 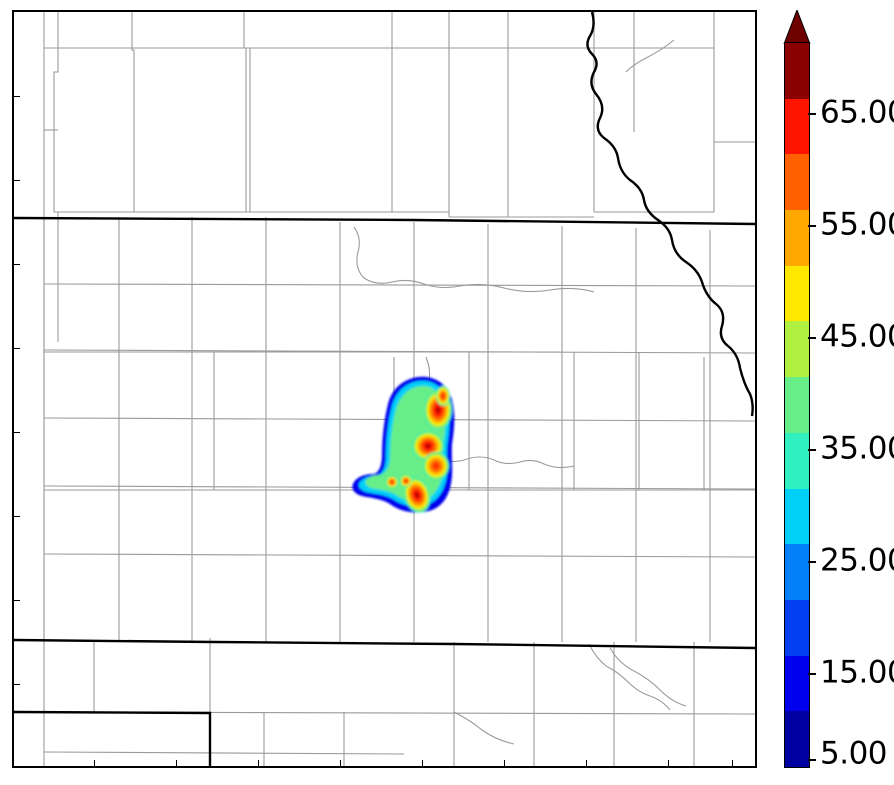 I want to click on colorbar-bands, so click(x=797, y=405).